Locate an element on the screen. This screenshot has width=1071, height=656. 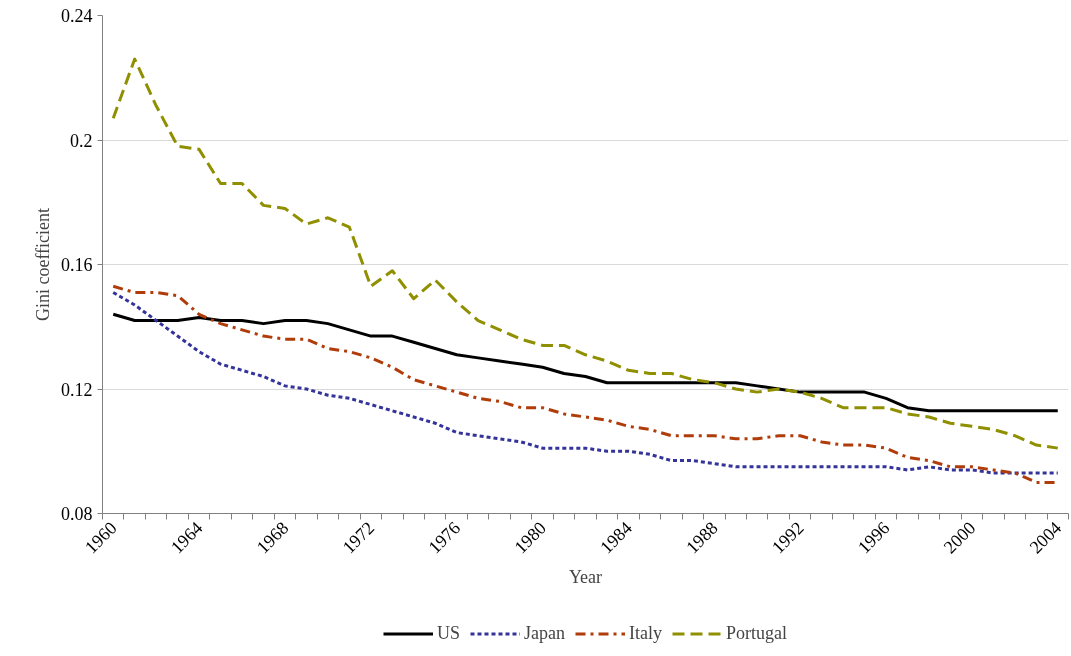
legend-label: Portugal is located at coordinates (756, 633).